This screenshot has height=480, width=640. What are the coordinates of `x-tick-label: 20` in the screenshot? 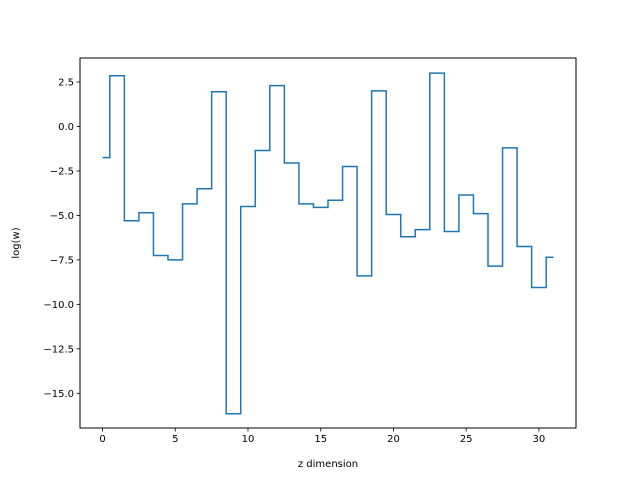 It's located at (393, 439).